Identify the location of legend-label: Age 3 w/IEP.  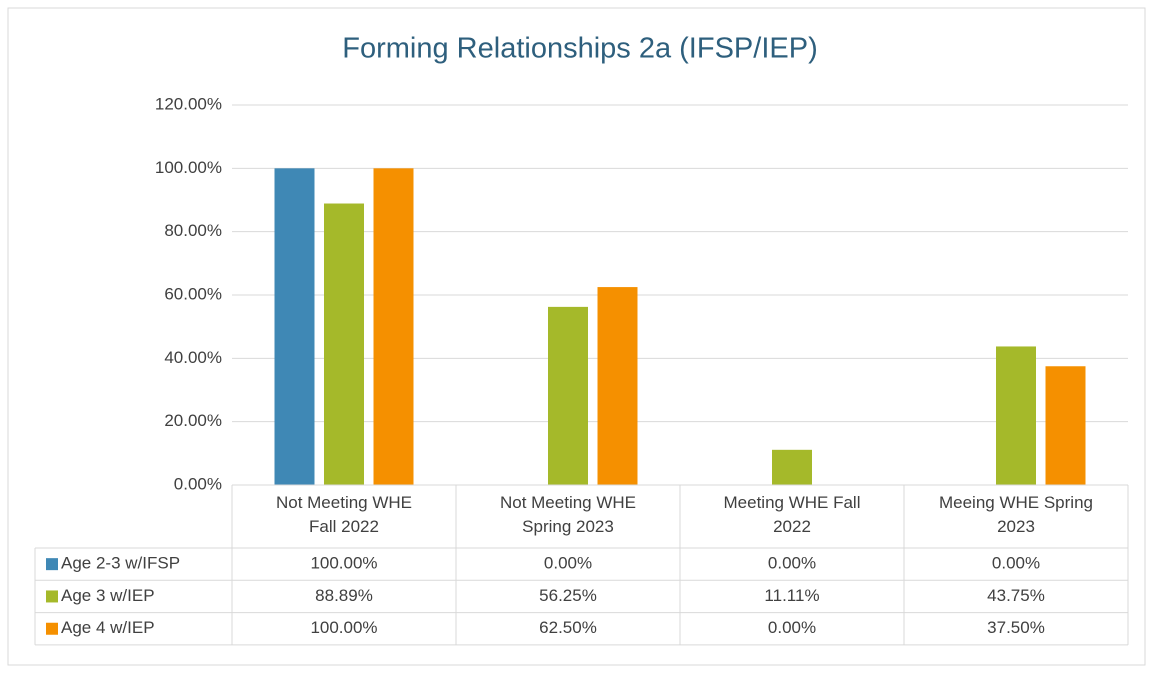
(108, 595).